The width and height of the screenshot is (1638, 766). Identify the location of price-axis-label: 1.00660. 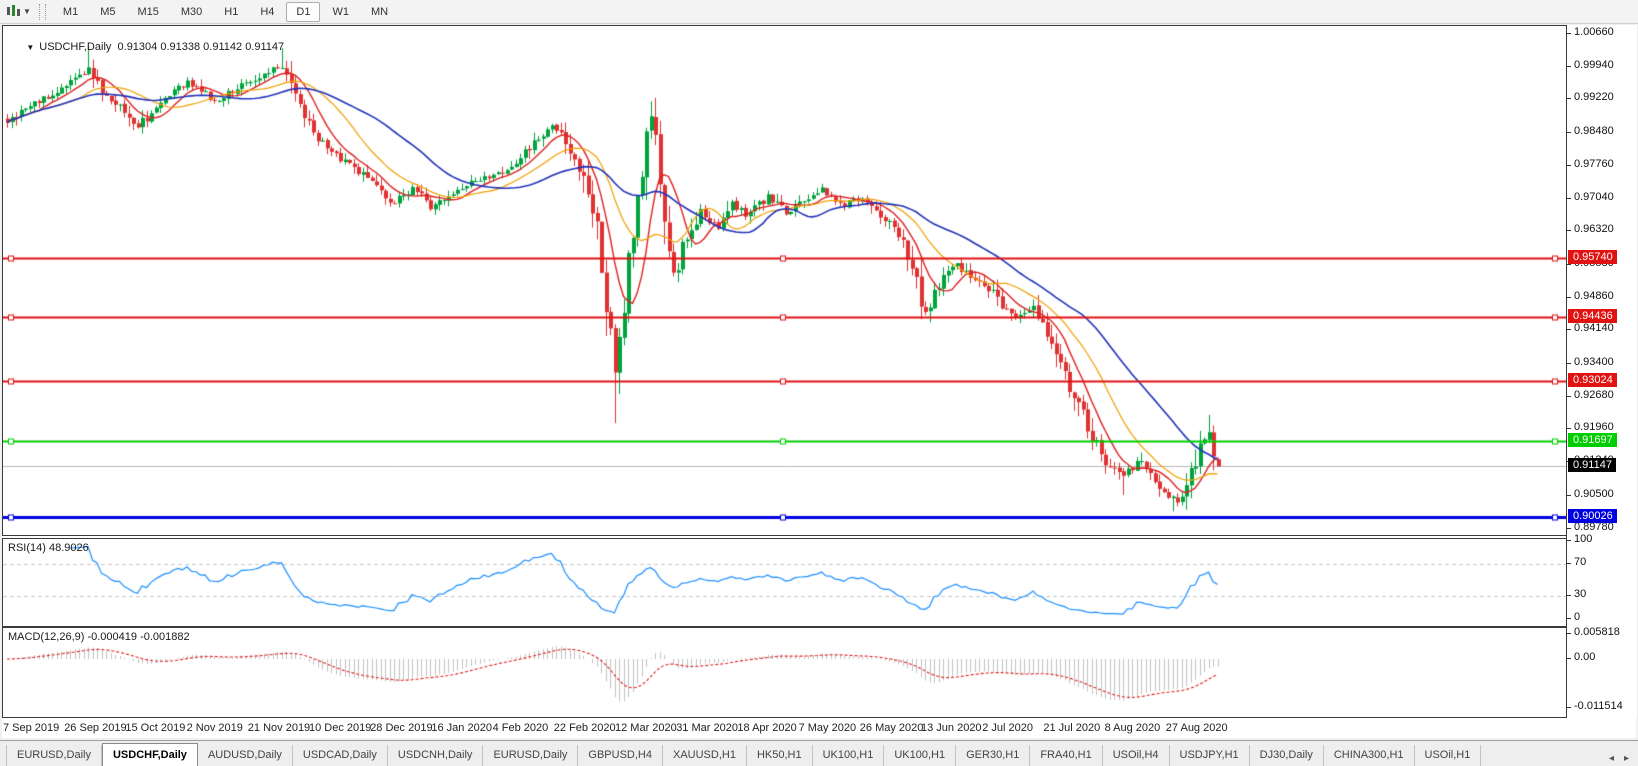
(1594, 32).